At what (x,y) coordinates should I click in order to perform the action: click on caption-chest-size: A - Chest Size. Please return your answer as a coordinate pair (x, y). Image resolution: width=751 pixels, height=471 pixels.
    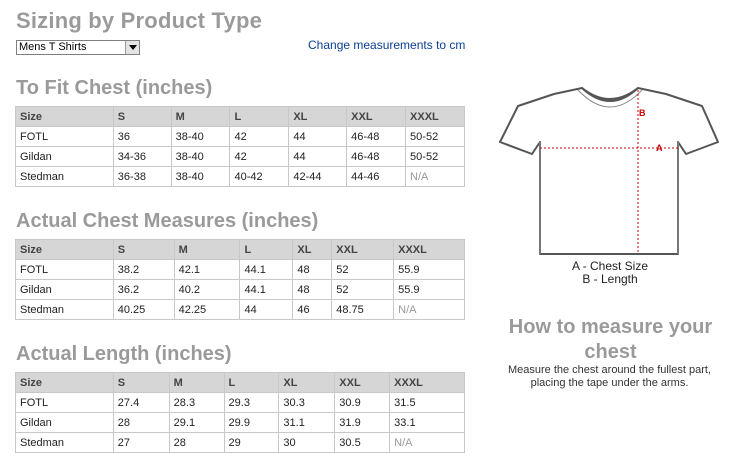
    Looking at the image, I should click on (610, 266).